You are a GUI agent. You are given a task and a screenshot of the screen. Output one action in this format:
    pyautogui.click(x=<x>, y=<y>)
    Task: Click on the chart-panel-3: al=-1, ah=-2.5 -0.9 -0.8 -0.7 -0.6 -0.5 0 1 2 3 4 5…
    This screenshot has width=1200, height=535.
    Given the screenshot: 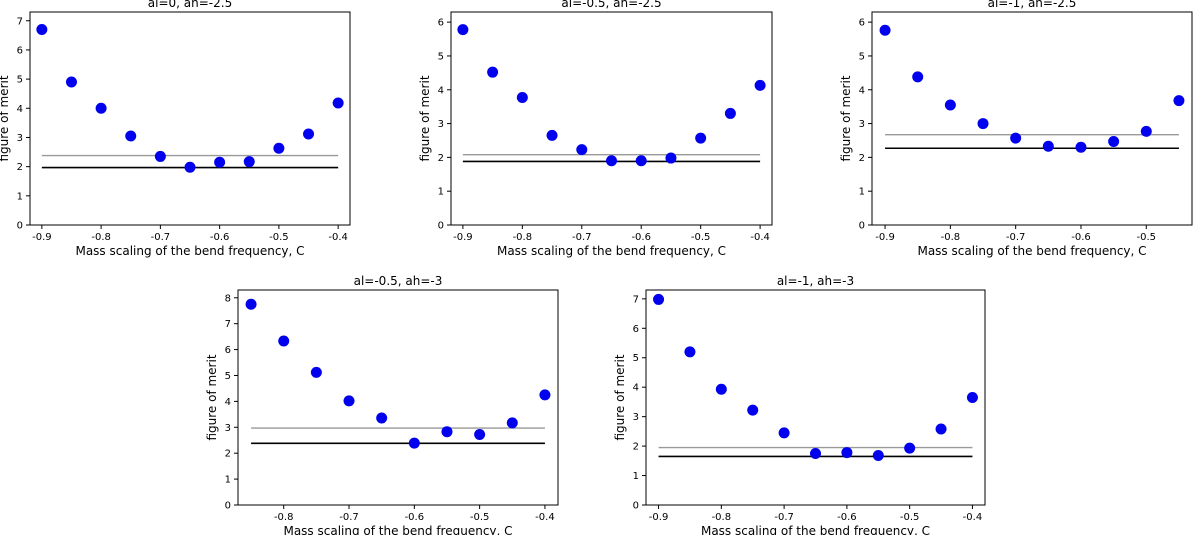 What is the action you would take?
    pyautogui.click(x=1016, y=129)
    